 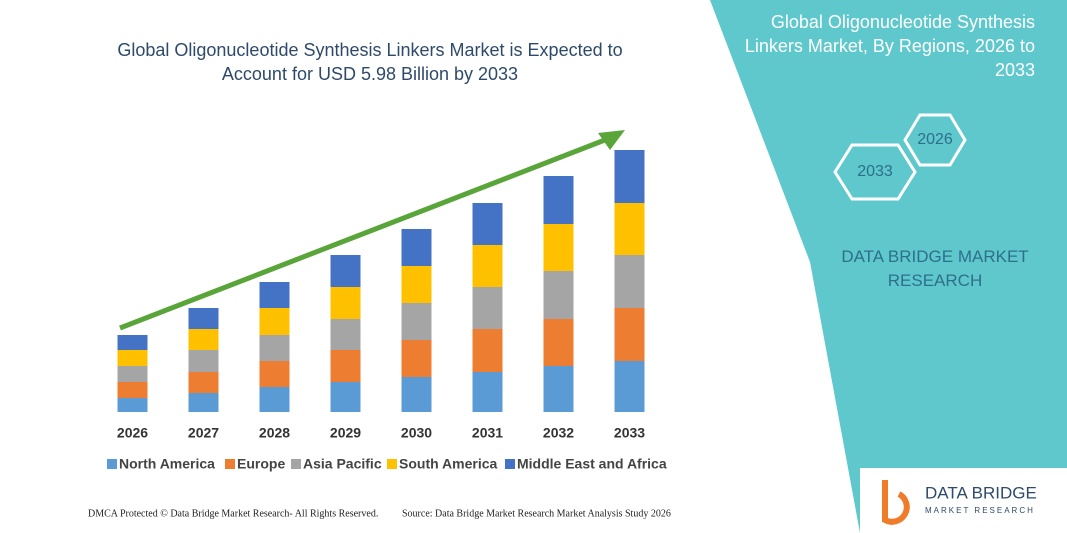 What do you see at coordinates (261, 464) in the screenshot?
I see `legend-label: Europe` at bounding box center [261, 464].